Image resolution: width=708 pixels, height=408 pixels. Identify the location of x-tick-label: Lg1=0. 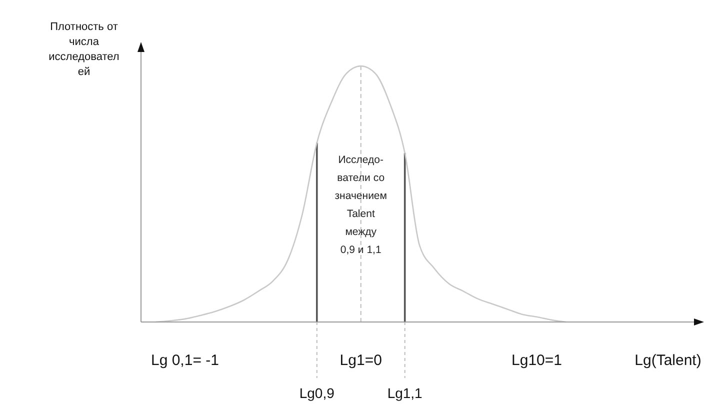
(361, 360).